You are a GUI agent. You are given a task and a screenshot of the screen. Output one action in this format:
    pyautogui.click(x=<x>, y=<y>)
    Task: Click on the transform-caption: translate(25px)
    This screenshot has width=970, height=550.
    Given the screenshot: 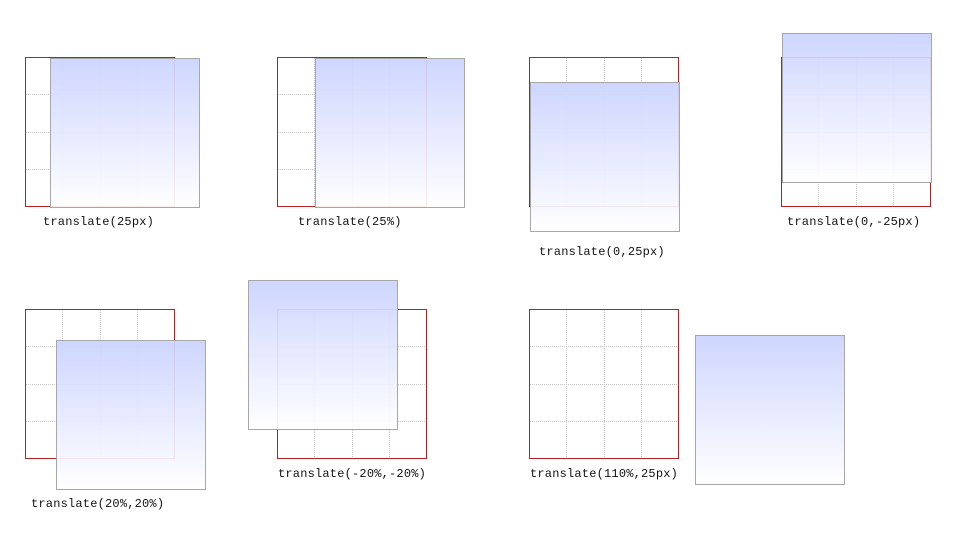 What is the action you would take?
    pyautogui.click(x=99, y=222)
    